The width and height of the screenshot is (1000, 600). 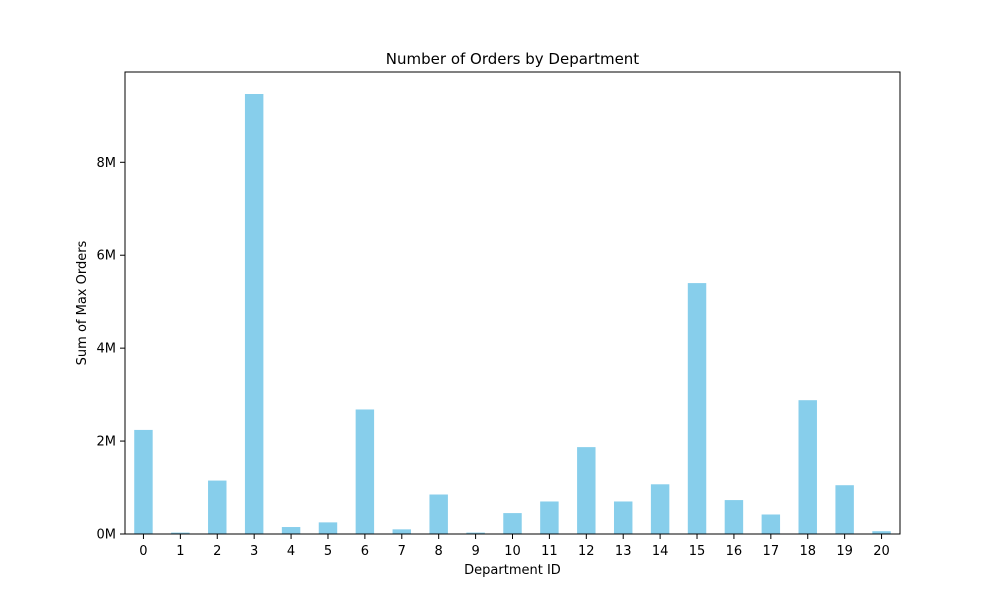 What do you see at coordinates (734, 551) in the screenshot?
I see `x-tick-label: 16` at bounding box center [734, 551].